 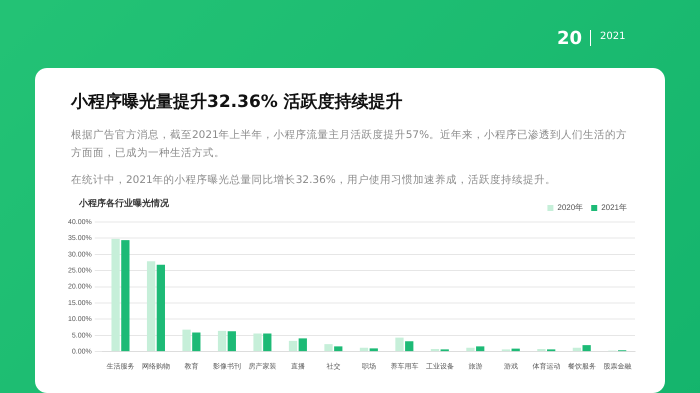 What do you see at coordinates (613, 36) in the screenshot?
I see `text: 2021` at bounding box center [613, 36].